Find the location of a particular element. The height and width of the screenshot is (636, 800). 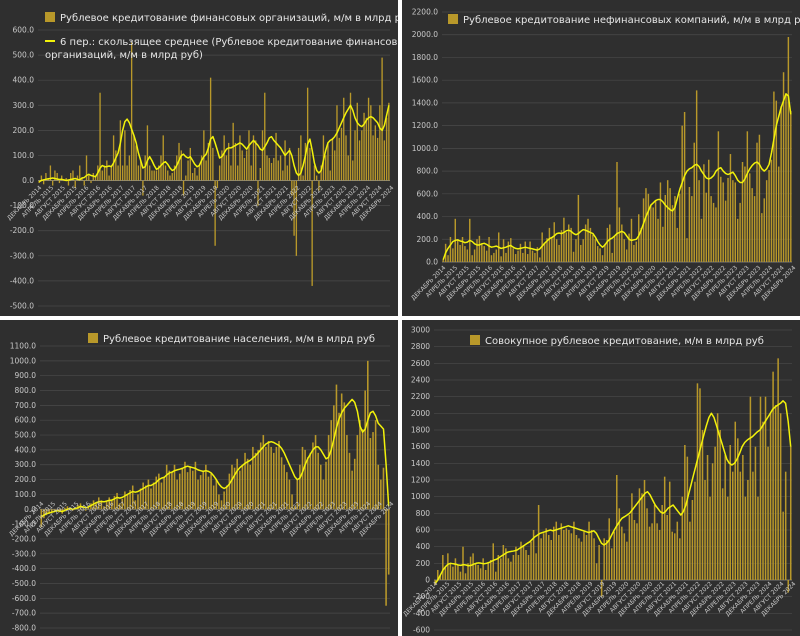

y-tick-label: -100.0 is located at coordinates (22, 205).